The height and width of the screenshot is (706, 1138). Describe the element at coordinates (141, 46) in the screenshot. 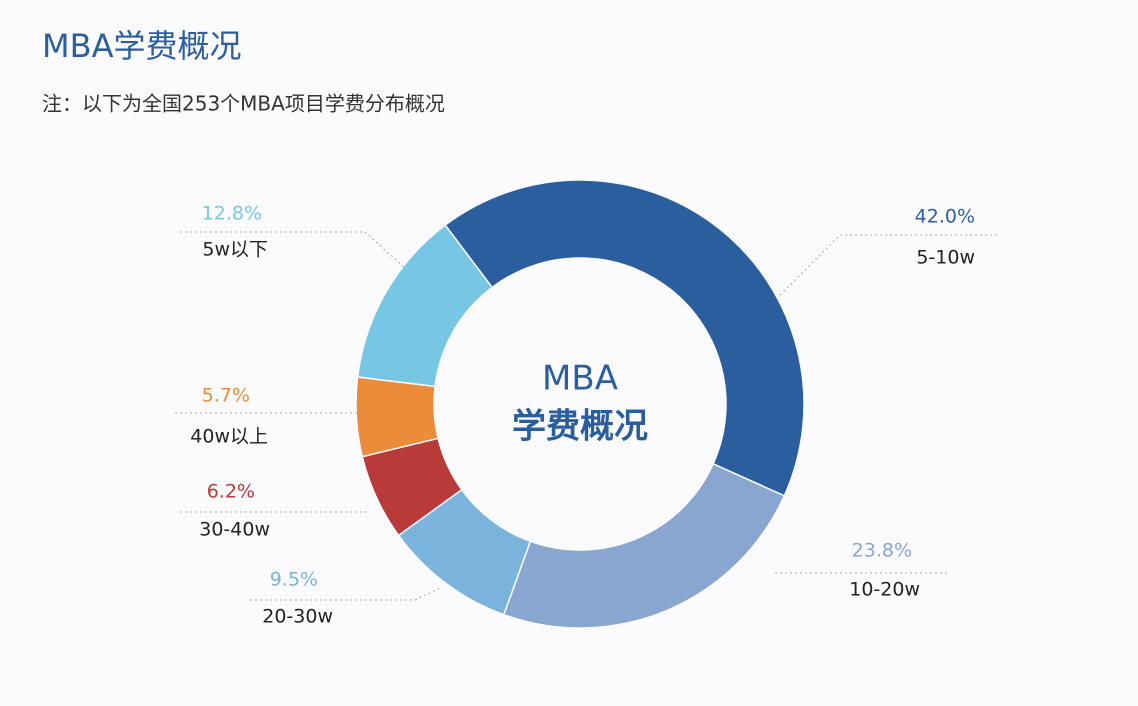

I see `chart-title: MBA学费概况` at that location.